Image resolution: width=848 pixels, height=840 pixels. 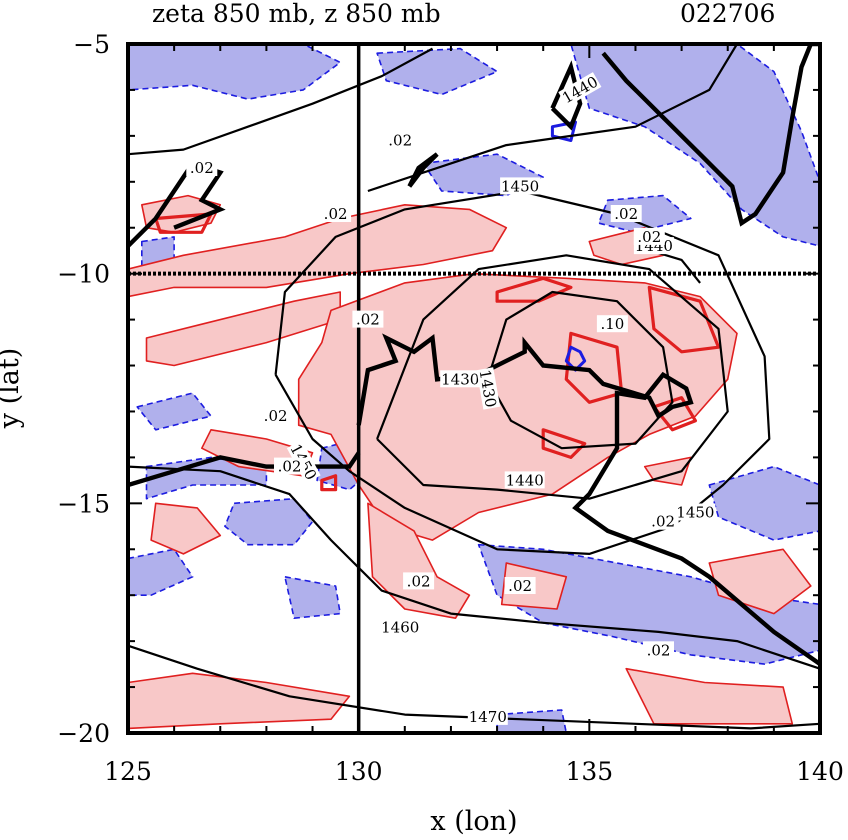 What do you see at coordinates (296, 14) in the screenshot?
I see `chart-title-left: zeta 850 mb, z 850 mb` at bounding box center [296, 14].